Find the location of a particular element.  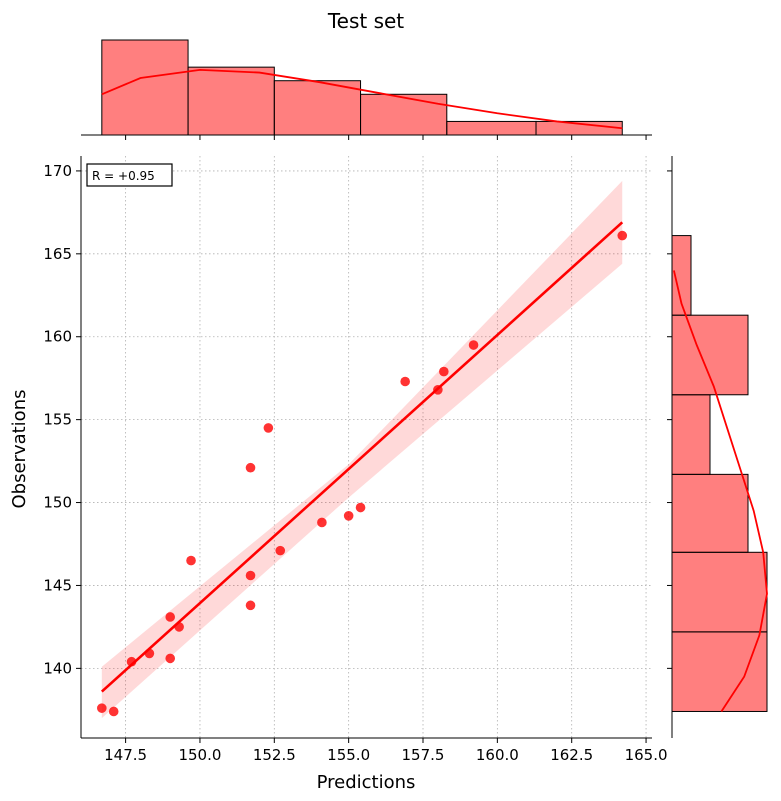

y-tick-label: 150 is located at coordinates (57, 503).